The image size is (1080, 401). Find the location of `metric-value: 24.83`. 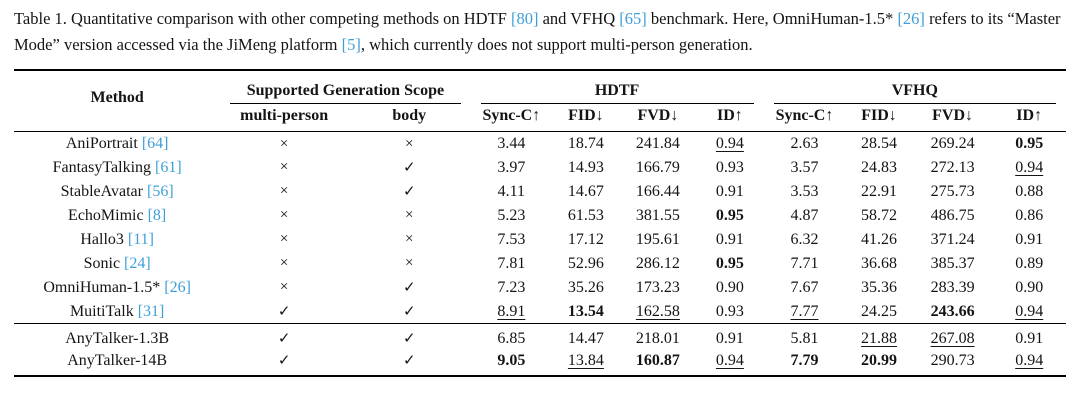

metric-value: 24.83 is located at coordinates (878, 168).